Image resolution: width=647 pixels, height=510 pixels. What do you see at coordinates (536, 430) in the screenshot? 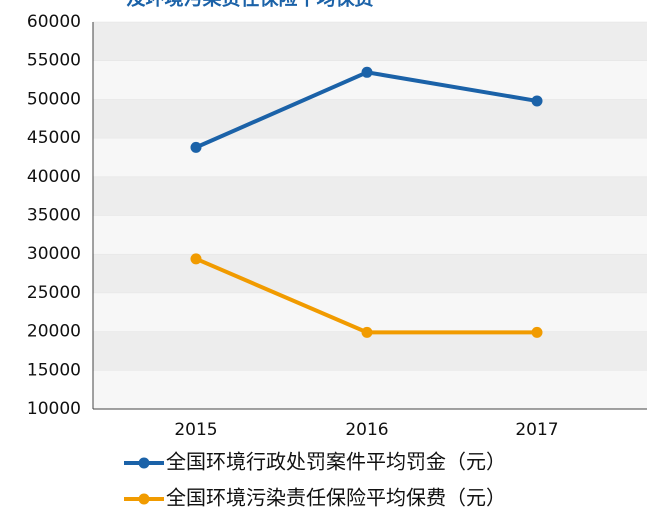
I see `x-tick-label: 2017` at bounding box center [536, 430].